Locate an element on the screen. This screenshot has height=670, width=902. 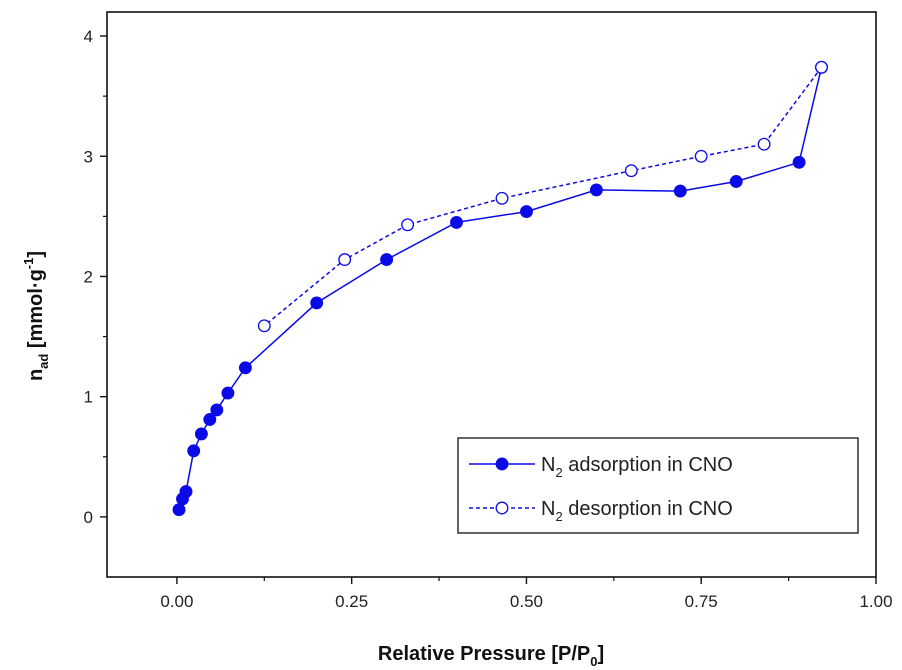
x-tick-label: 1.00 is located at coordinates (875, 601).